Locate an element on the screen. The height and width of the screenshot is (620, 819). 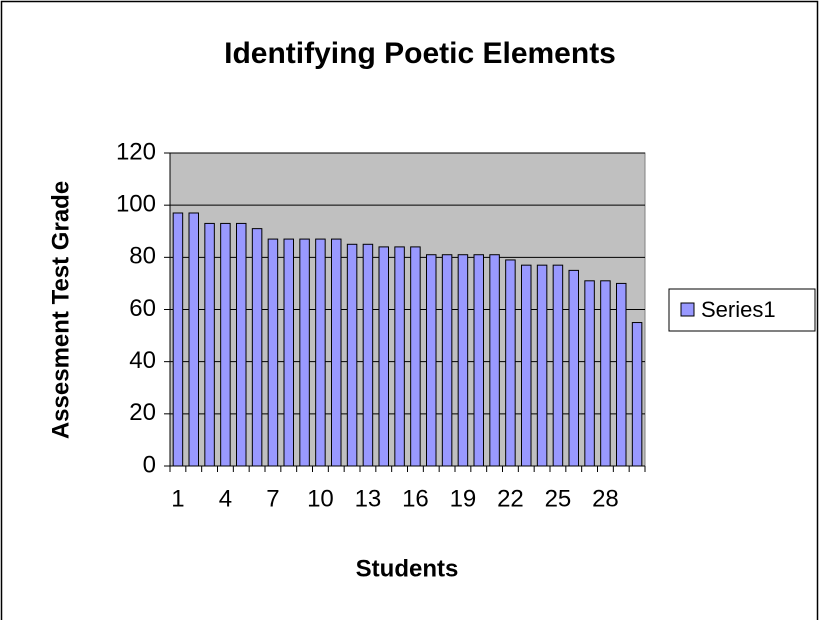
x-tick-label: 25 is located at coordinates (558, 498).